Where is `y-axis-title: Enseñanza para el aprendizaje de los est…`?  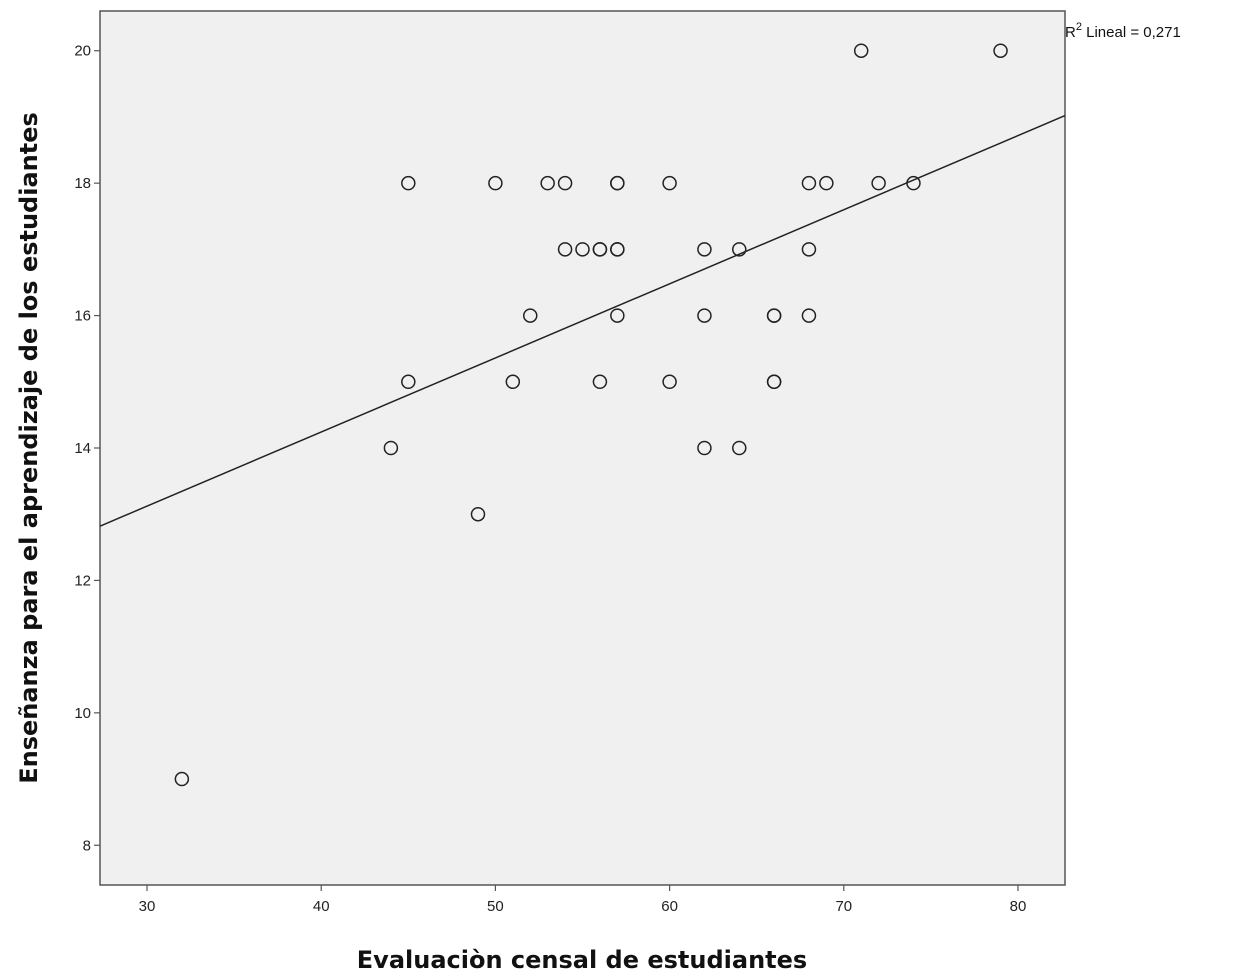
y-axis-title: Enseñanza para el aprendizaje de los est… is located at coordinates (29, 448).